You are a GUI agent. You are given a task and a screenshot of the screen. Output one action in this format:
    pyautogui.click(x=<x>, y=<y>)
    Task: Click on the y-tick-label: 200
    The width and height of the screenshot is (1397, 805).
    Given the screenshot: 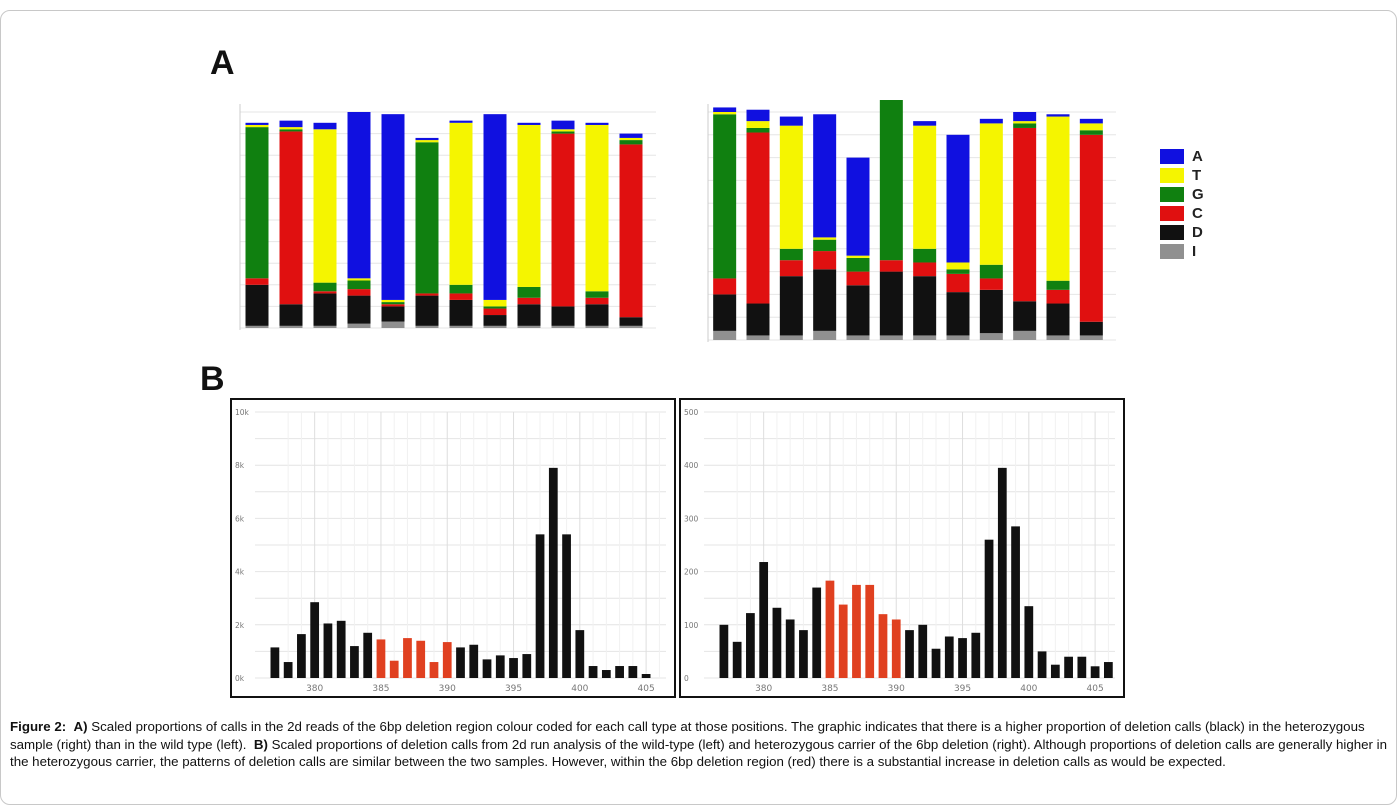 What is the action you would take?
    pyautogui.click(x=691, y=572)
    